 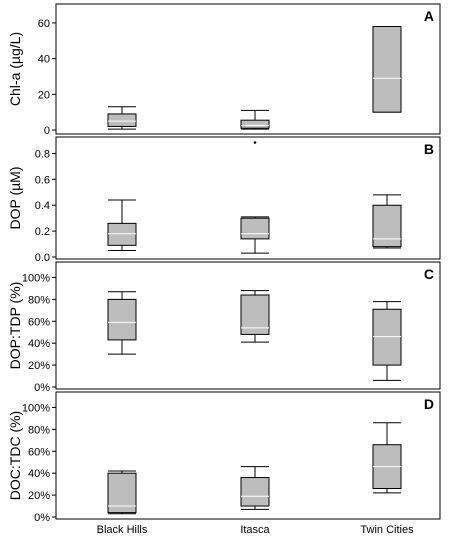 What do you see at coordinates (44, 24) in the screenshot?
I see `y-tick-label: 60` at bounding box center [44, 24].